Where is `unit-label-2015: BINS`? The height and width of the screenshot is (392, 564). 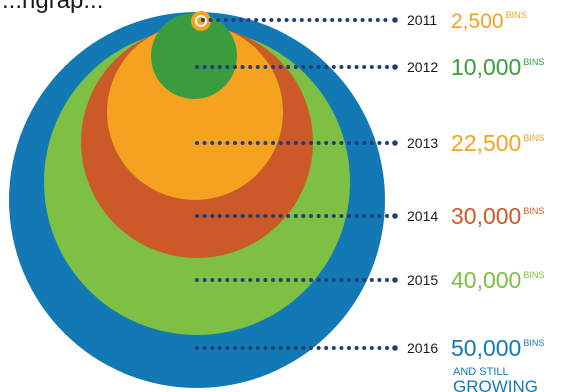 unit-label-2015: BINS is located at coordinates (533, 275).